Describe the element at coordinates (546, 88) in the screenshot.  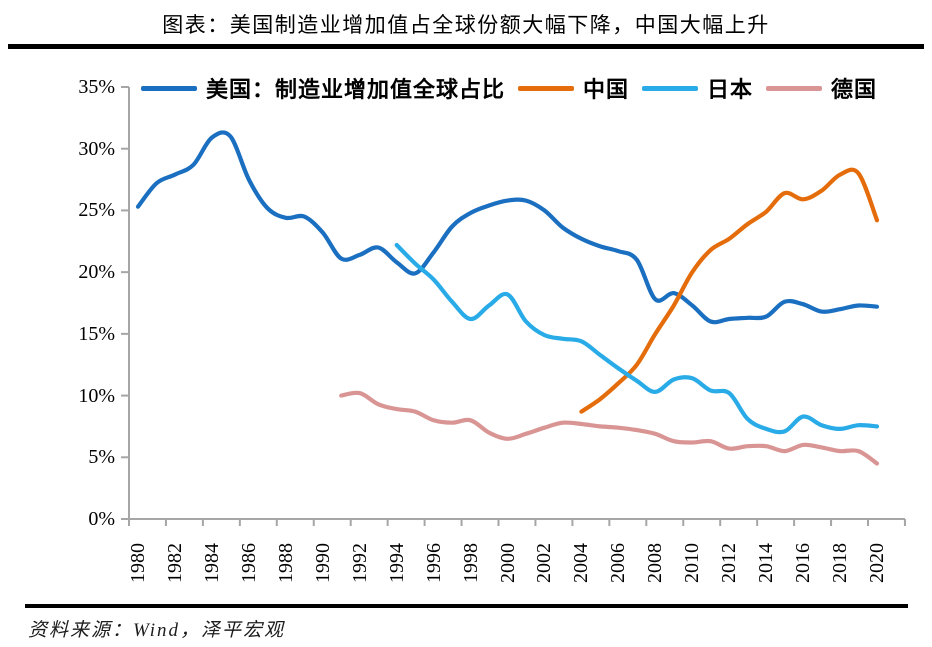
I see `legend-swatch-china` at that location.